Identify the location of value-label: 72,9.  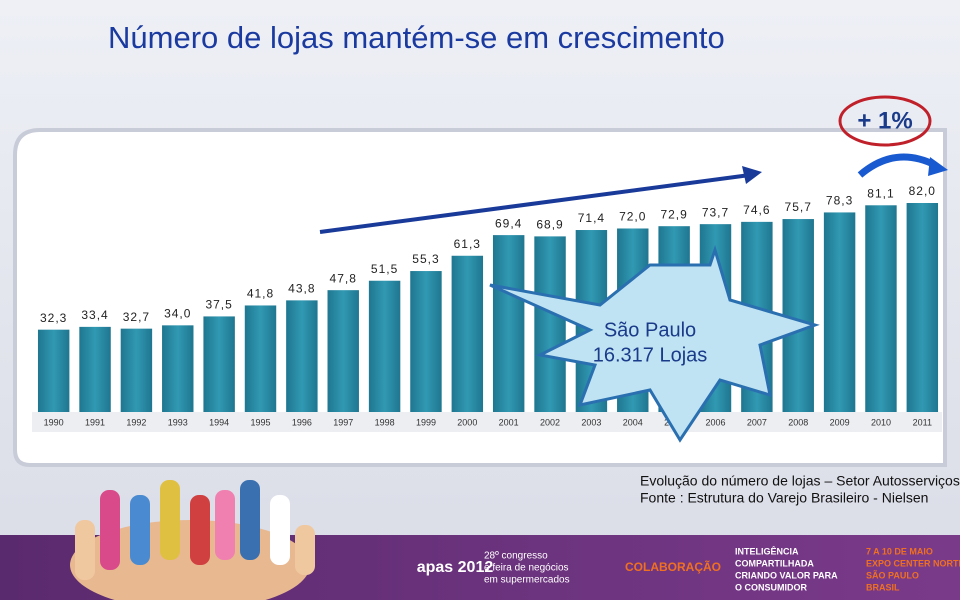
(673, 214).